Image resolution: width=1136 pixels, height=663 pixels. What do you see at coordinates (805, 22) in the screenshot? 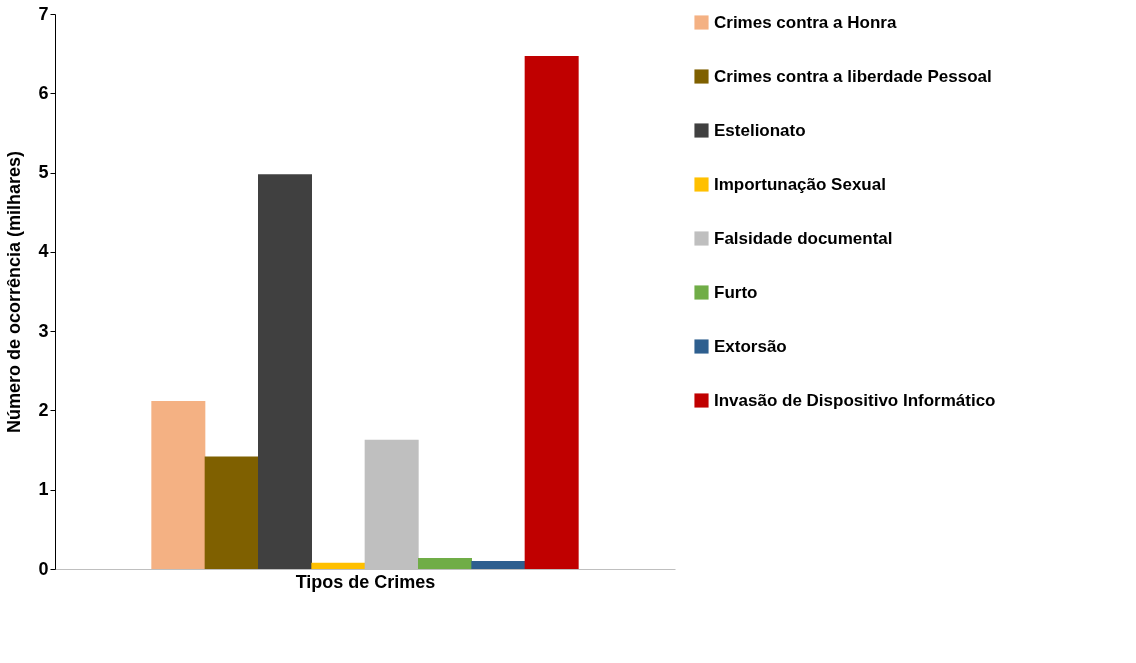
I see `legend-label: Crimes contra a Honra` at bounding box center [805, 22].